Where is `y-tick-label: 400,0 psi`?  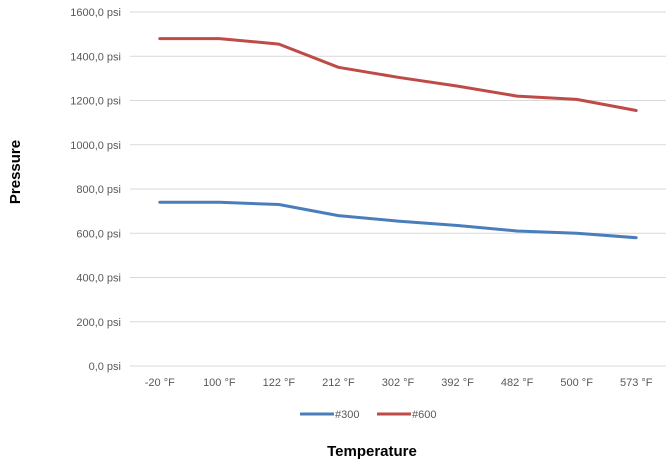 y-tick-label: 400,0 psi is located at coordinates (98, 279).